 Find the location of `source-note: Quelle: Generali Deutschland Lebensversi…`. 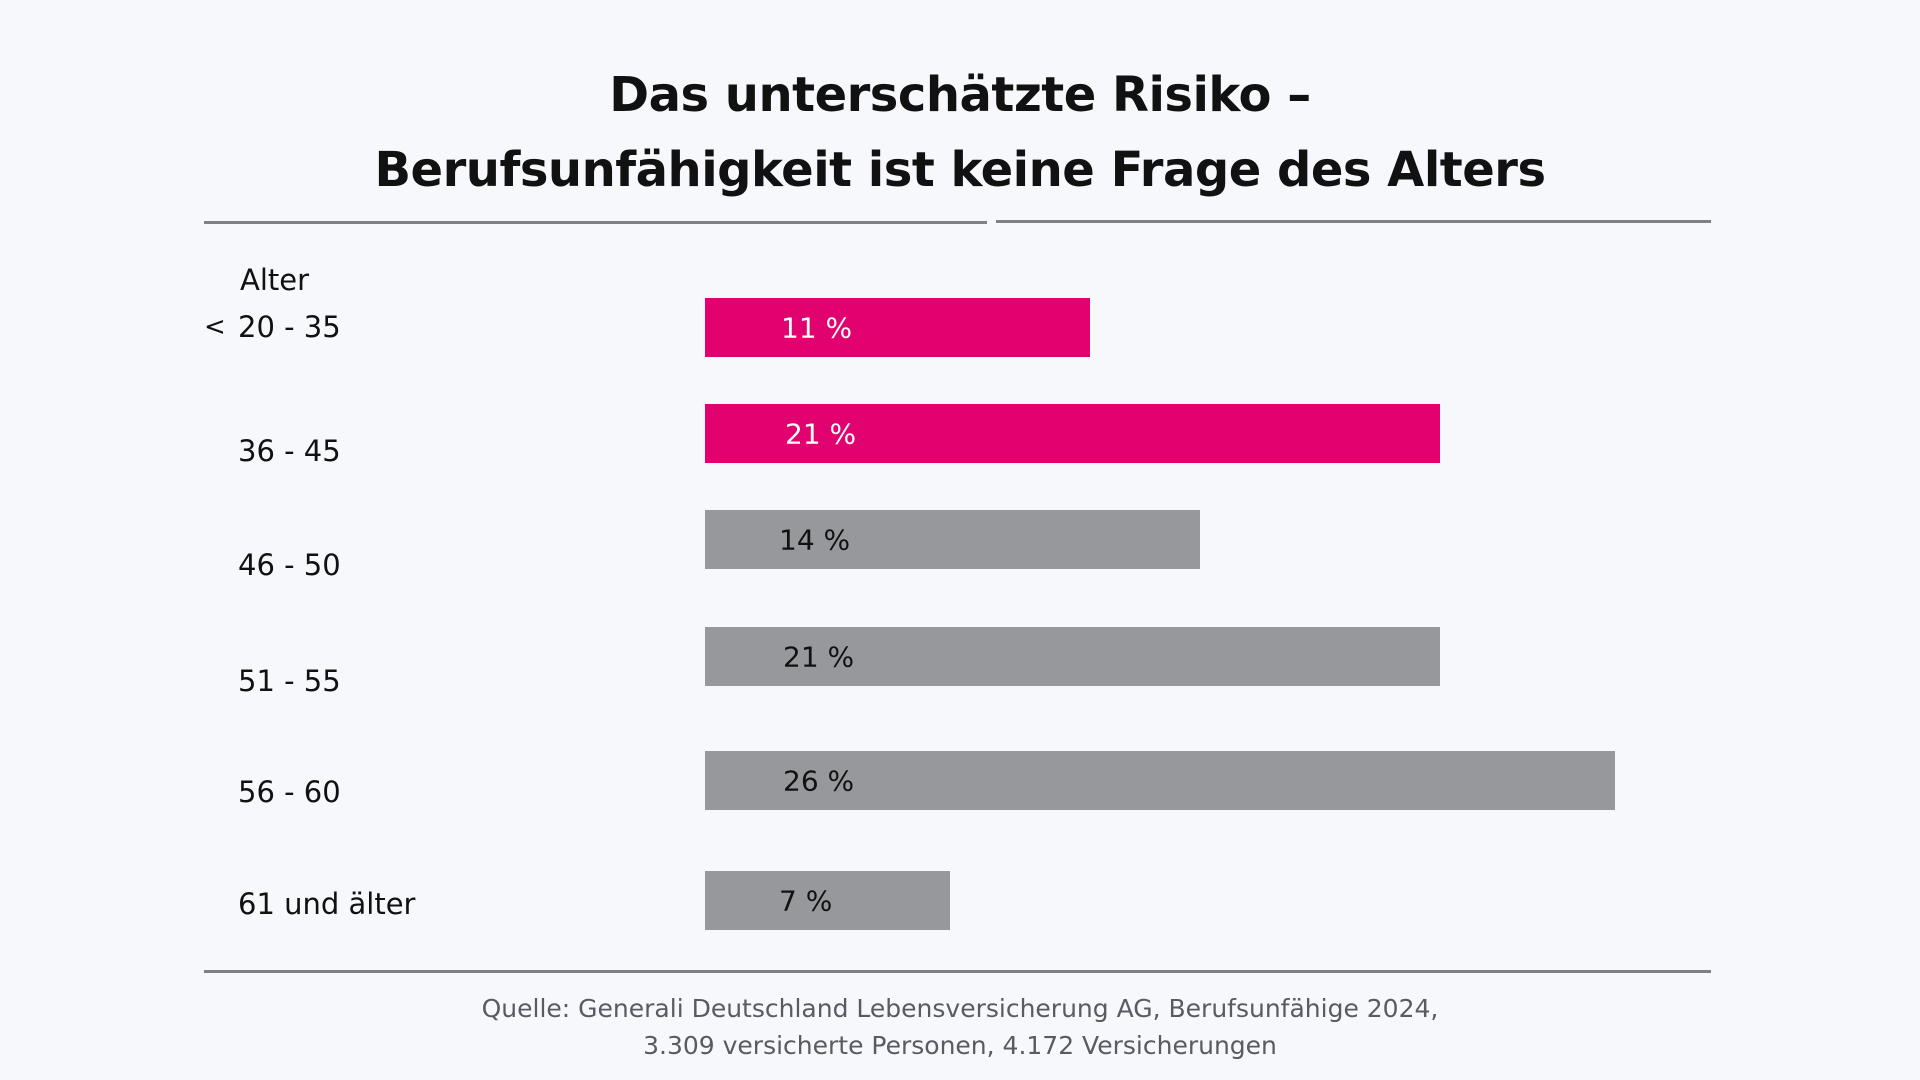

source-note: Quelle: Generali Deutschland Lebensversi… is located at coordinates (960, 1027).